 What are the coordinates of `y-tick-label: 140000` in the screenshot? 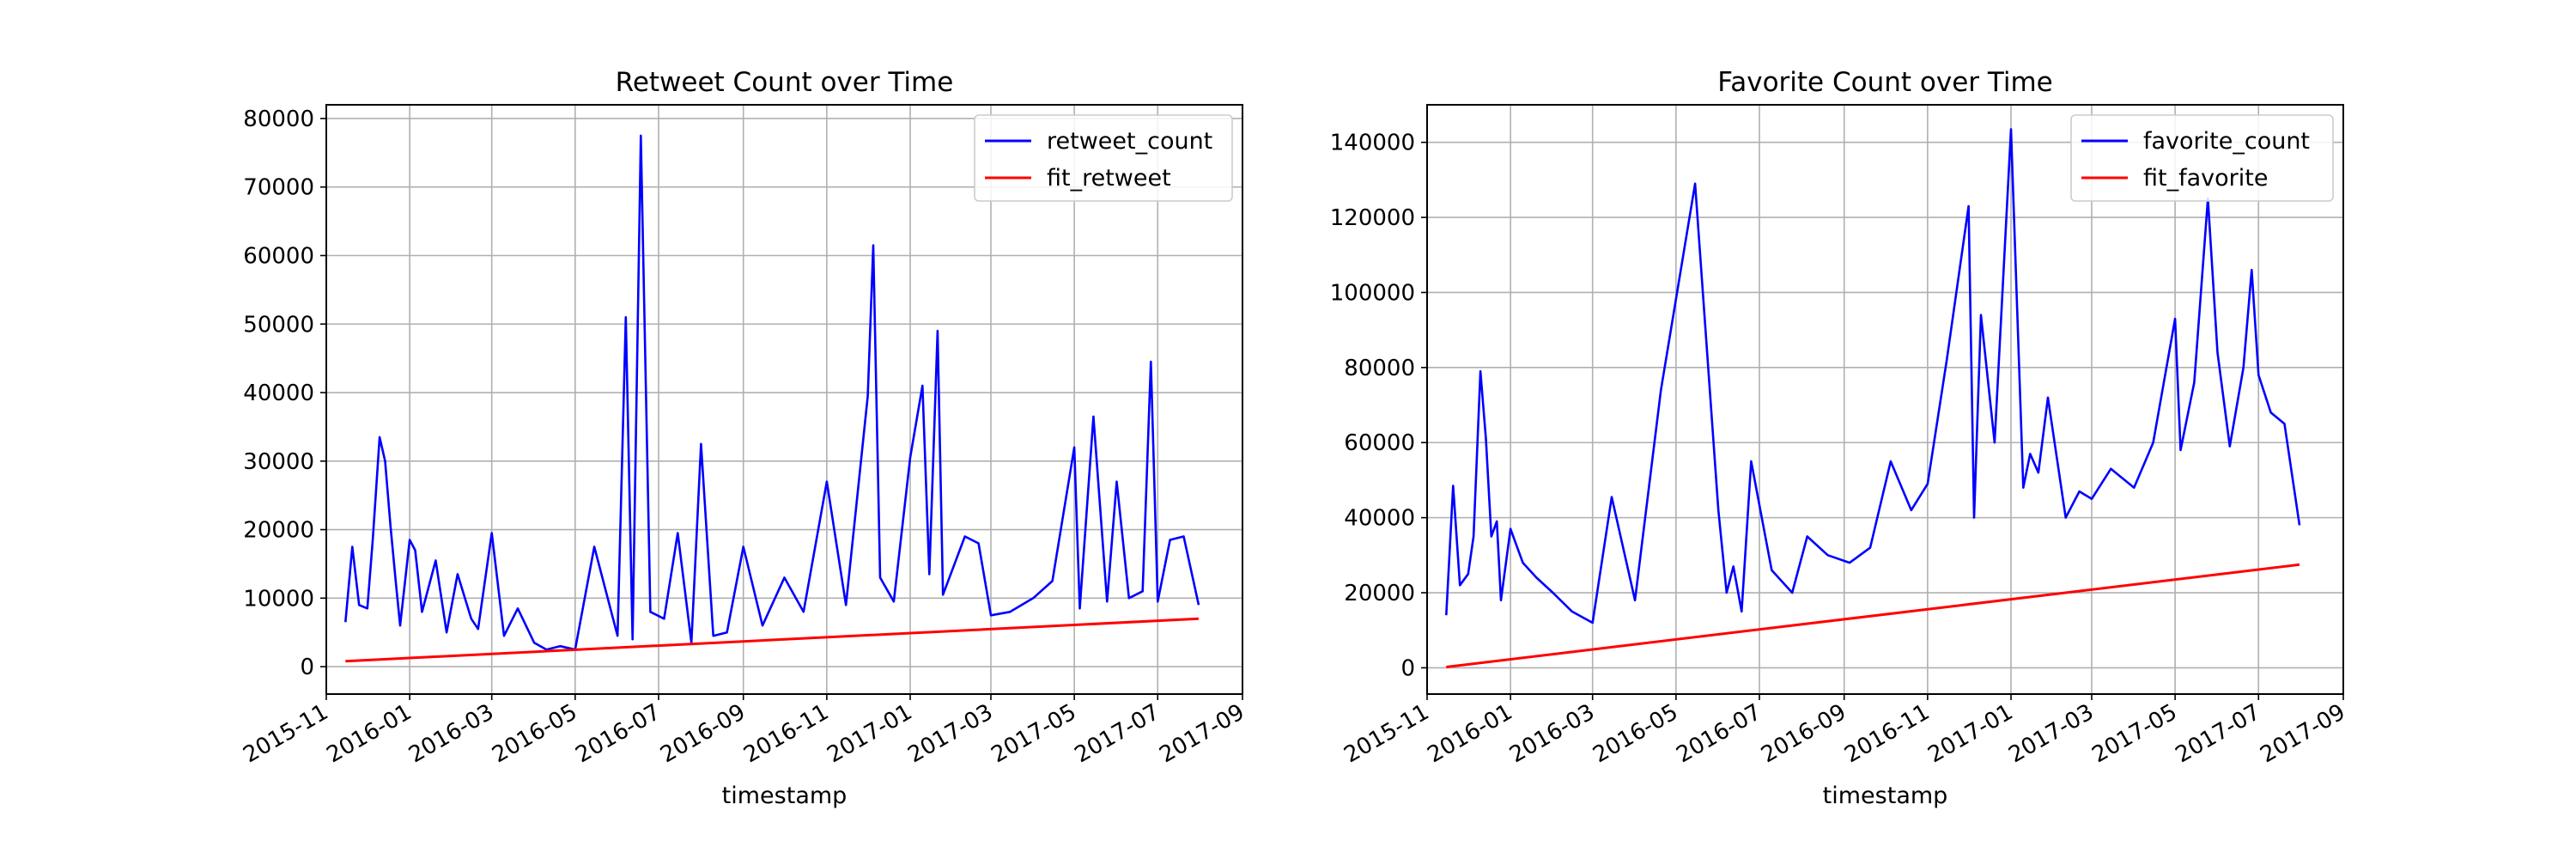 It's located at (1372, 144).